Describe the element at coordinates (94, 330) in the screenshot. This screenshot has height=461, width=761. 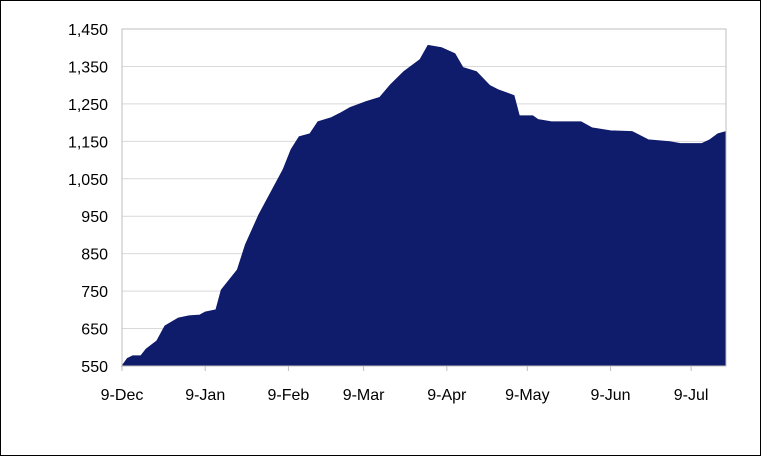
I see `y-tick-label: 650` at that location.